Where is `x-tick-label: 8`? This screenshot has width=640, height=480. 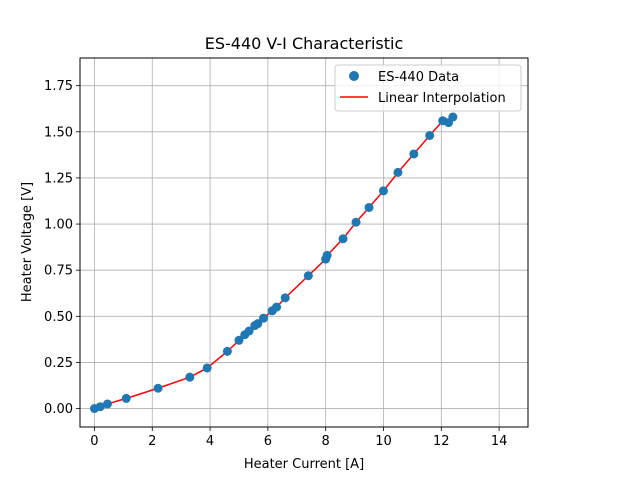
x-tick-label: 8 is located at coordinates (326, 441).